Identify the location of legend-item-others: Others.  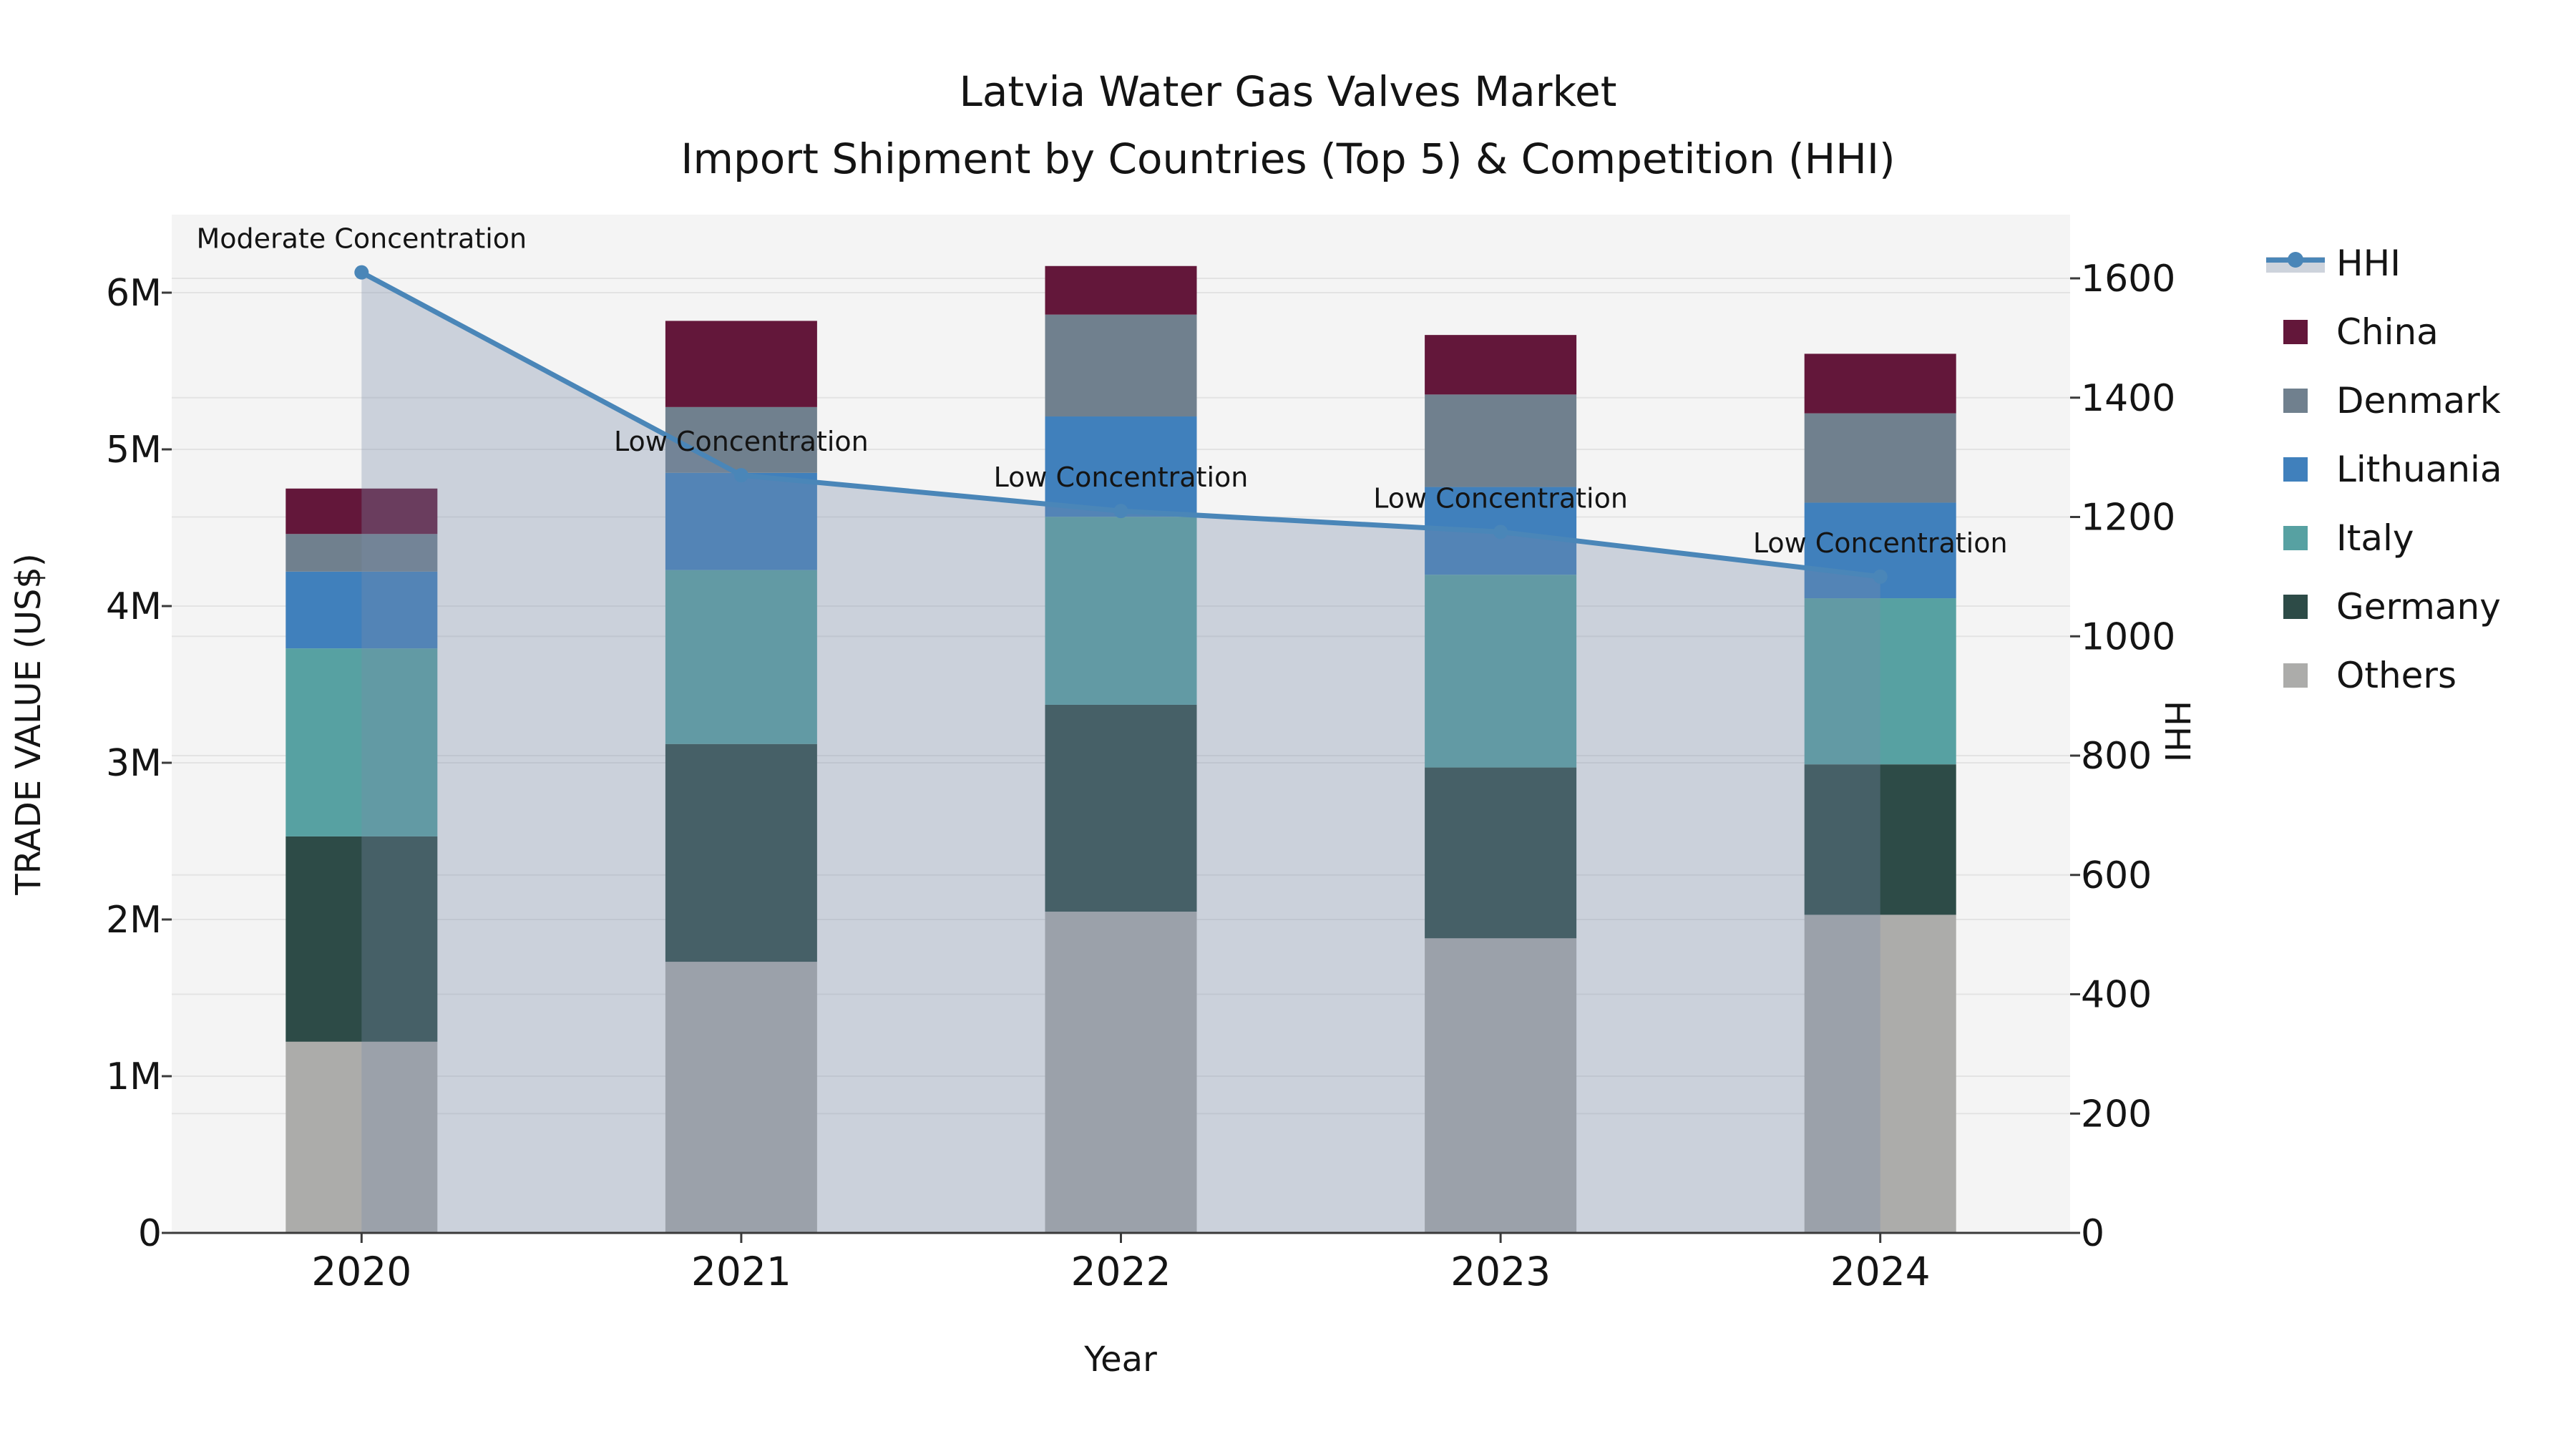
(2384, 675).